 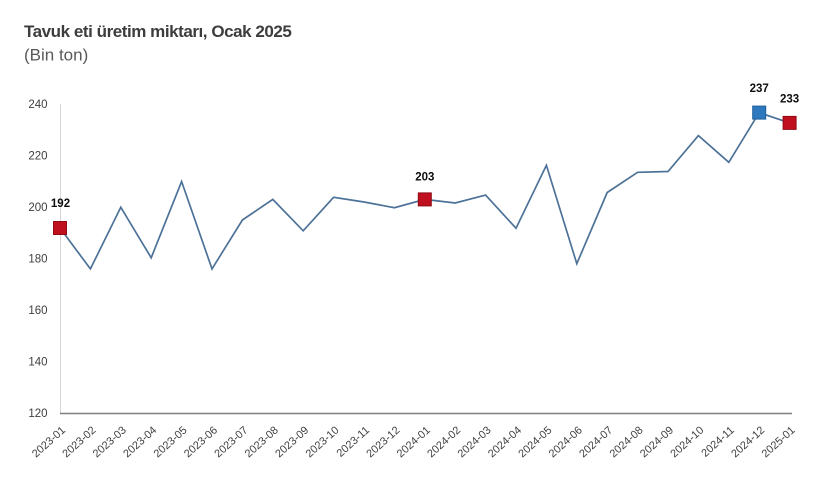 I want to click on svg-text: 140, so click(x=37, y=363).